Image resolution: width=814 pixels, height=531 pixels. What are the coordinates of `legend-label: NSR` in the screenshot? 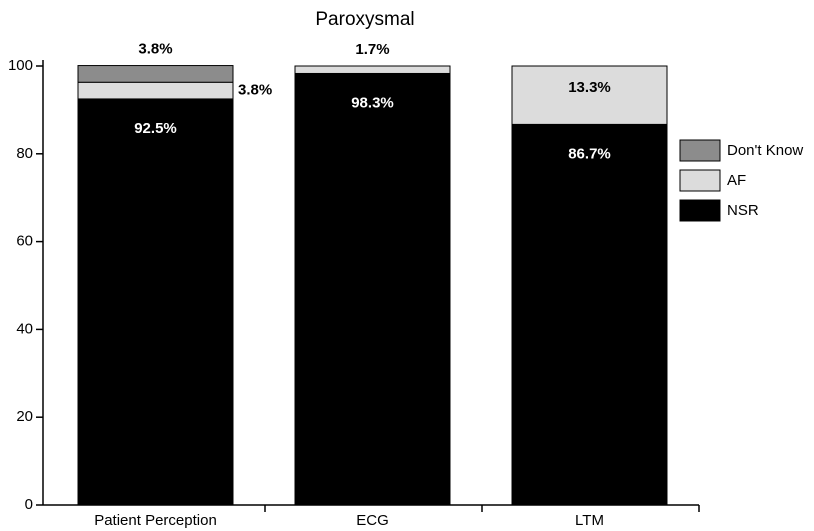 It's located at (743, 210).